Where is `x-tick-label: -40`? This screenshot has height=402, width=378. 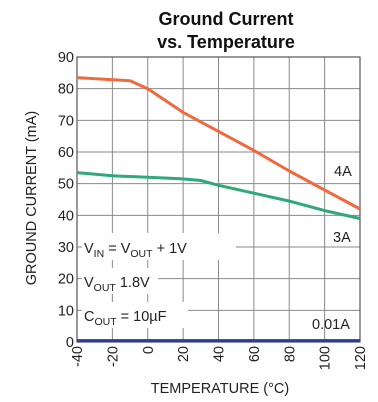
x-tick-label: -40 is located at coordinates (78, 356).